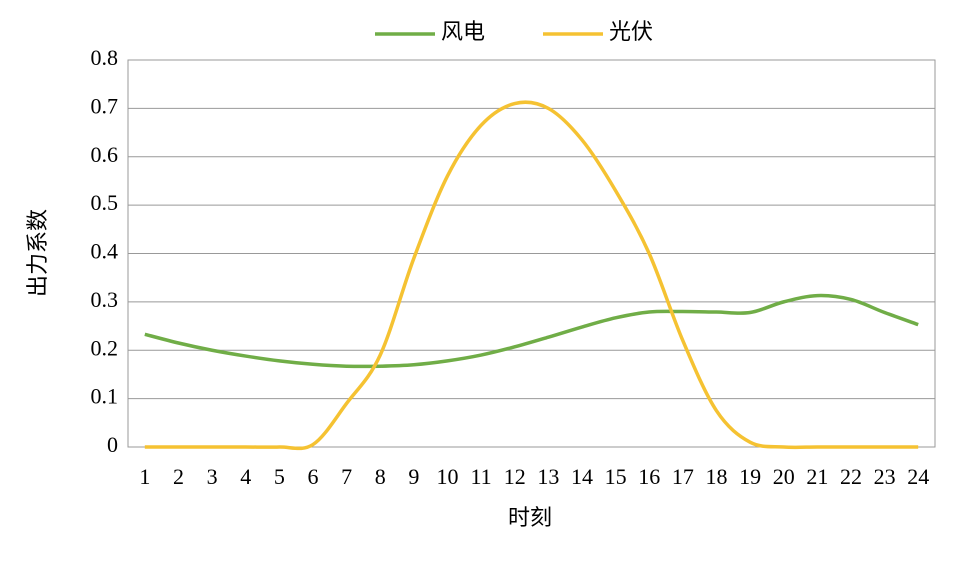  What do you see at coordinates (105, 154) in the screenshot?
I see `y-tick-label: 0.6` at bounding box center [105, 154].